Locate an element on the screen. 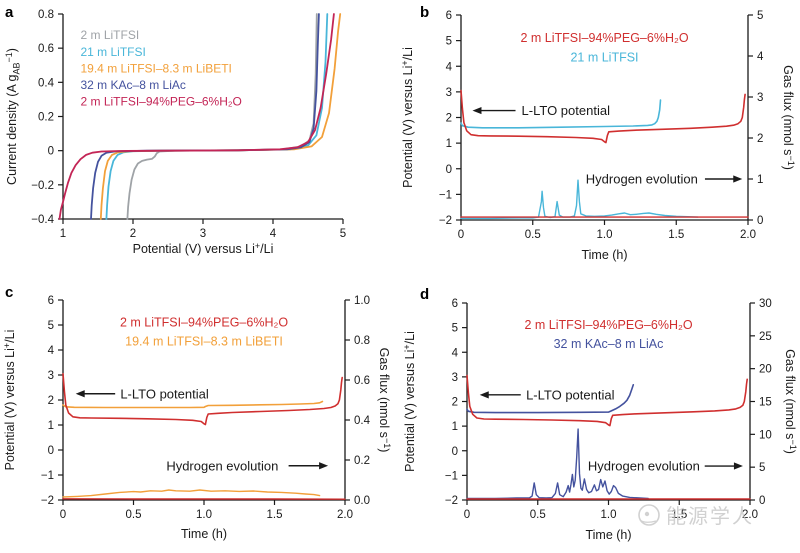 The image size is (800, 553). y-tick-label-right: 0.2 is located at coordinates (362, 461).